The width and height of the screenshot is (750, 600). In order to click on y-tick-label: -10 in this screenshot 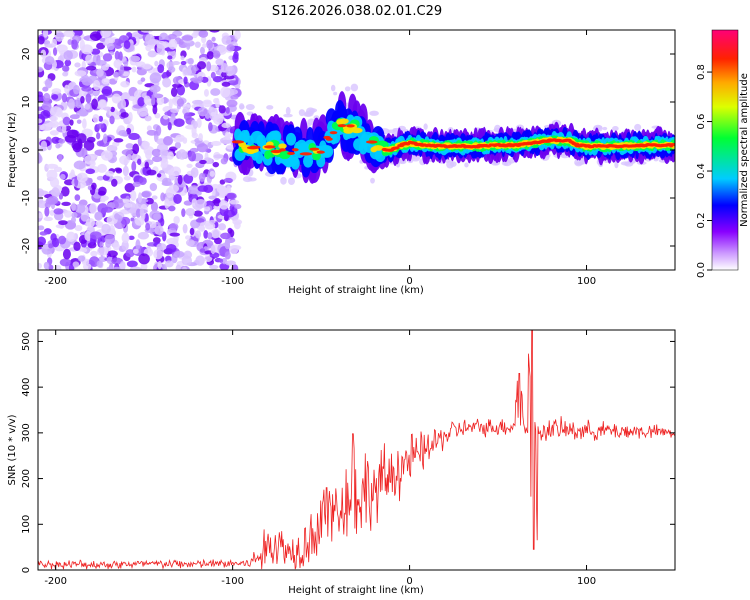, I will do `click(26, 198)`.